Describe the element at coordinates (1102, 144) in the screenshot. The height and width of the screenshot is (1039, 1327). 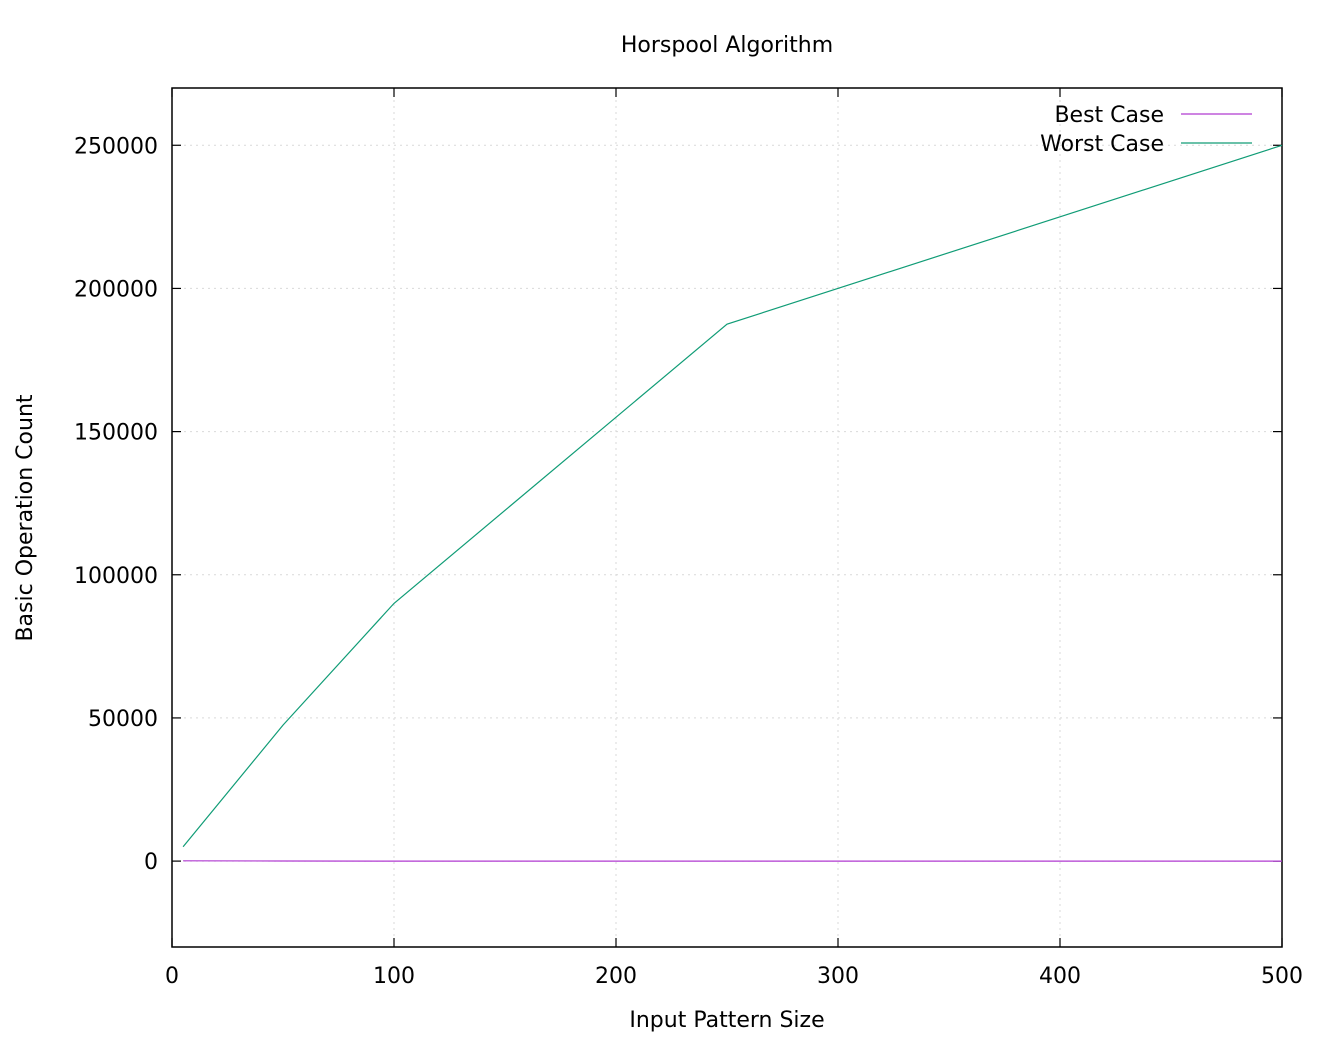
I see `legend-label-worst-case: Worst Case` at that location.